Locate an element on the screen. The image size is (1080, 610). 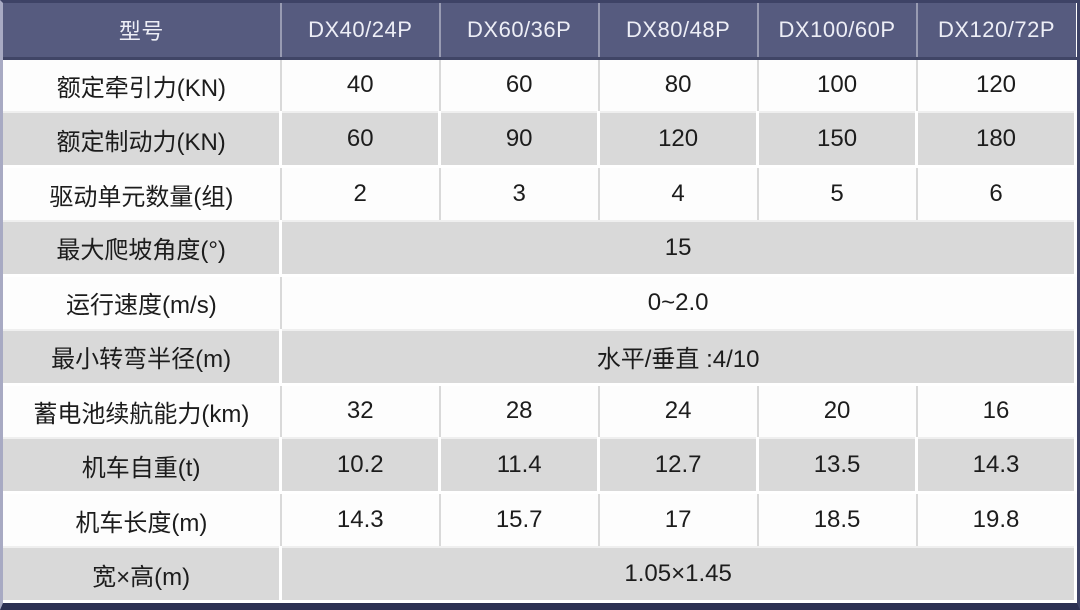
value-cell: 11.4 is located at coordinates (520, 466).